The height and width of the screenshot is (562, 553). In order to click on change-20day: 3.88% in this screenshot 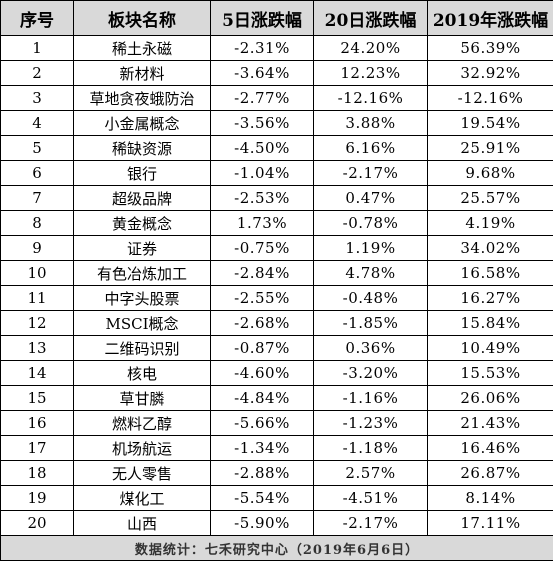, I will do `click(370, 123)`.